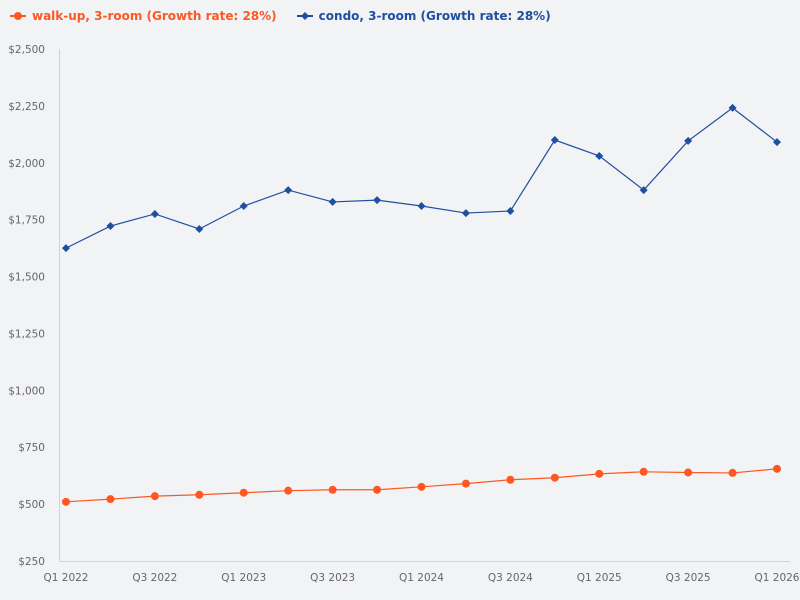 This screenshot has width=800, height=600. I want to click on y-tick-label: $1,250, so click(26, 334).